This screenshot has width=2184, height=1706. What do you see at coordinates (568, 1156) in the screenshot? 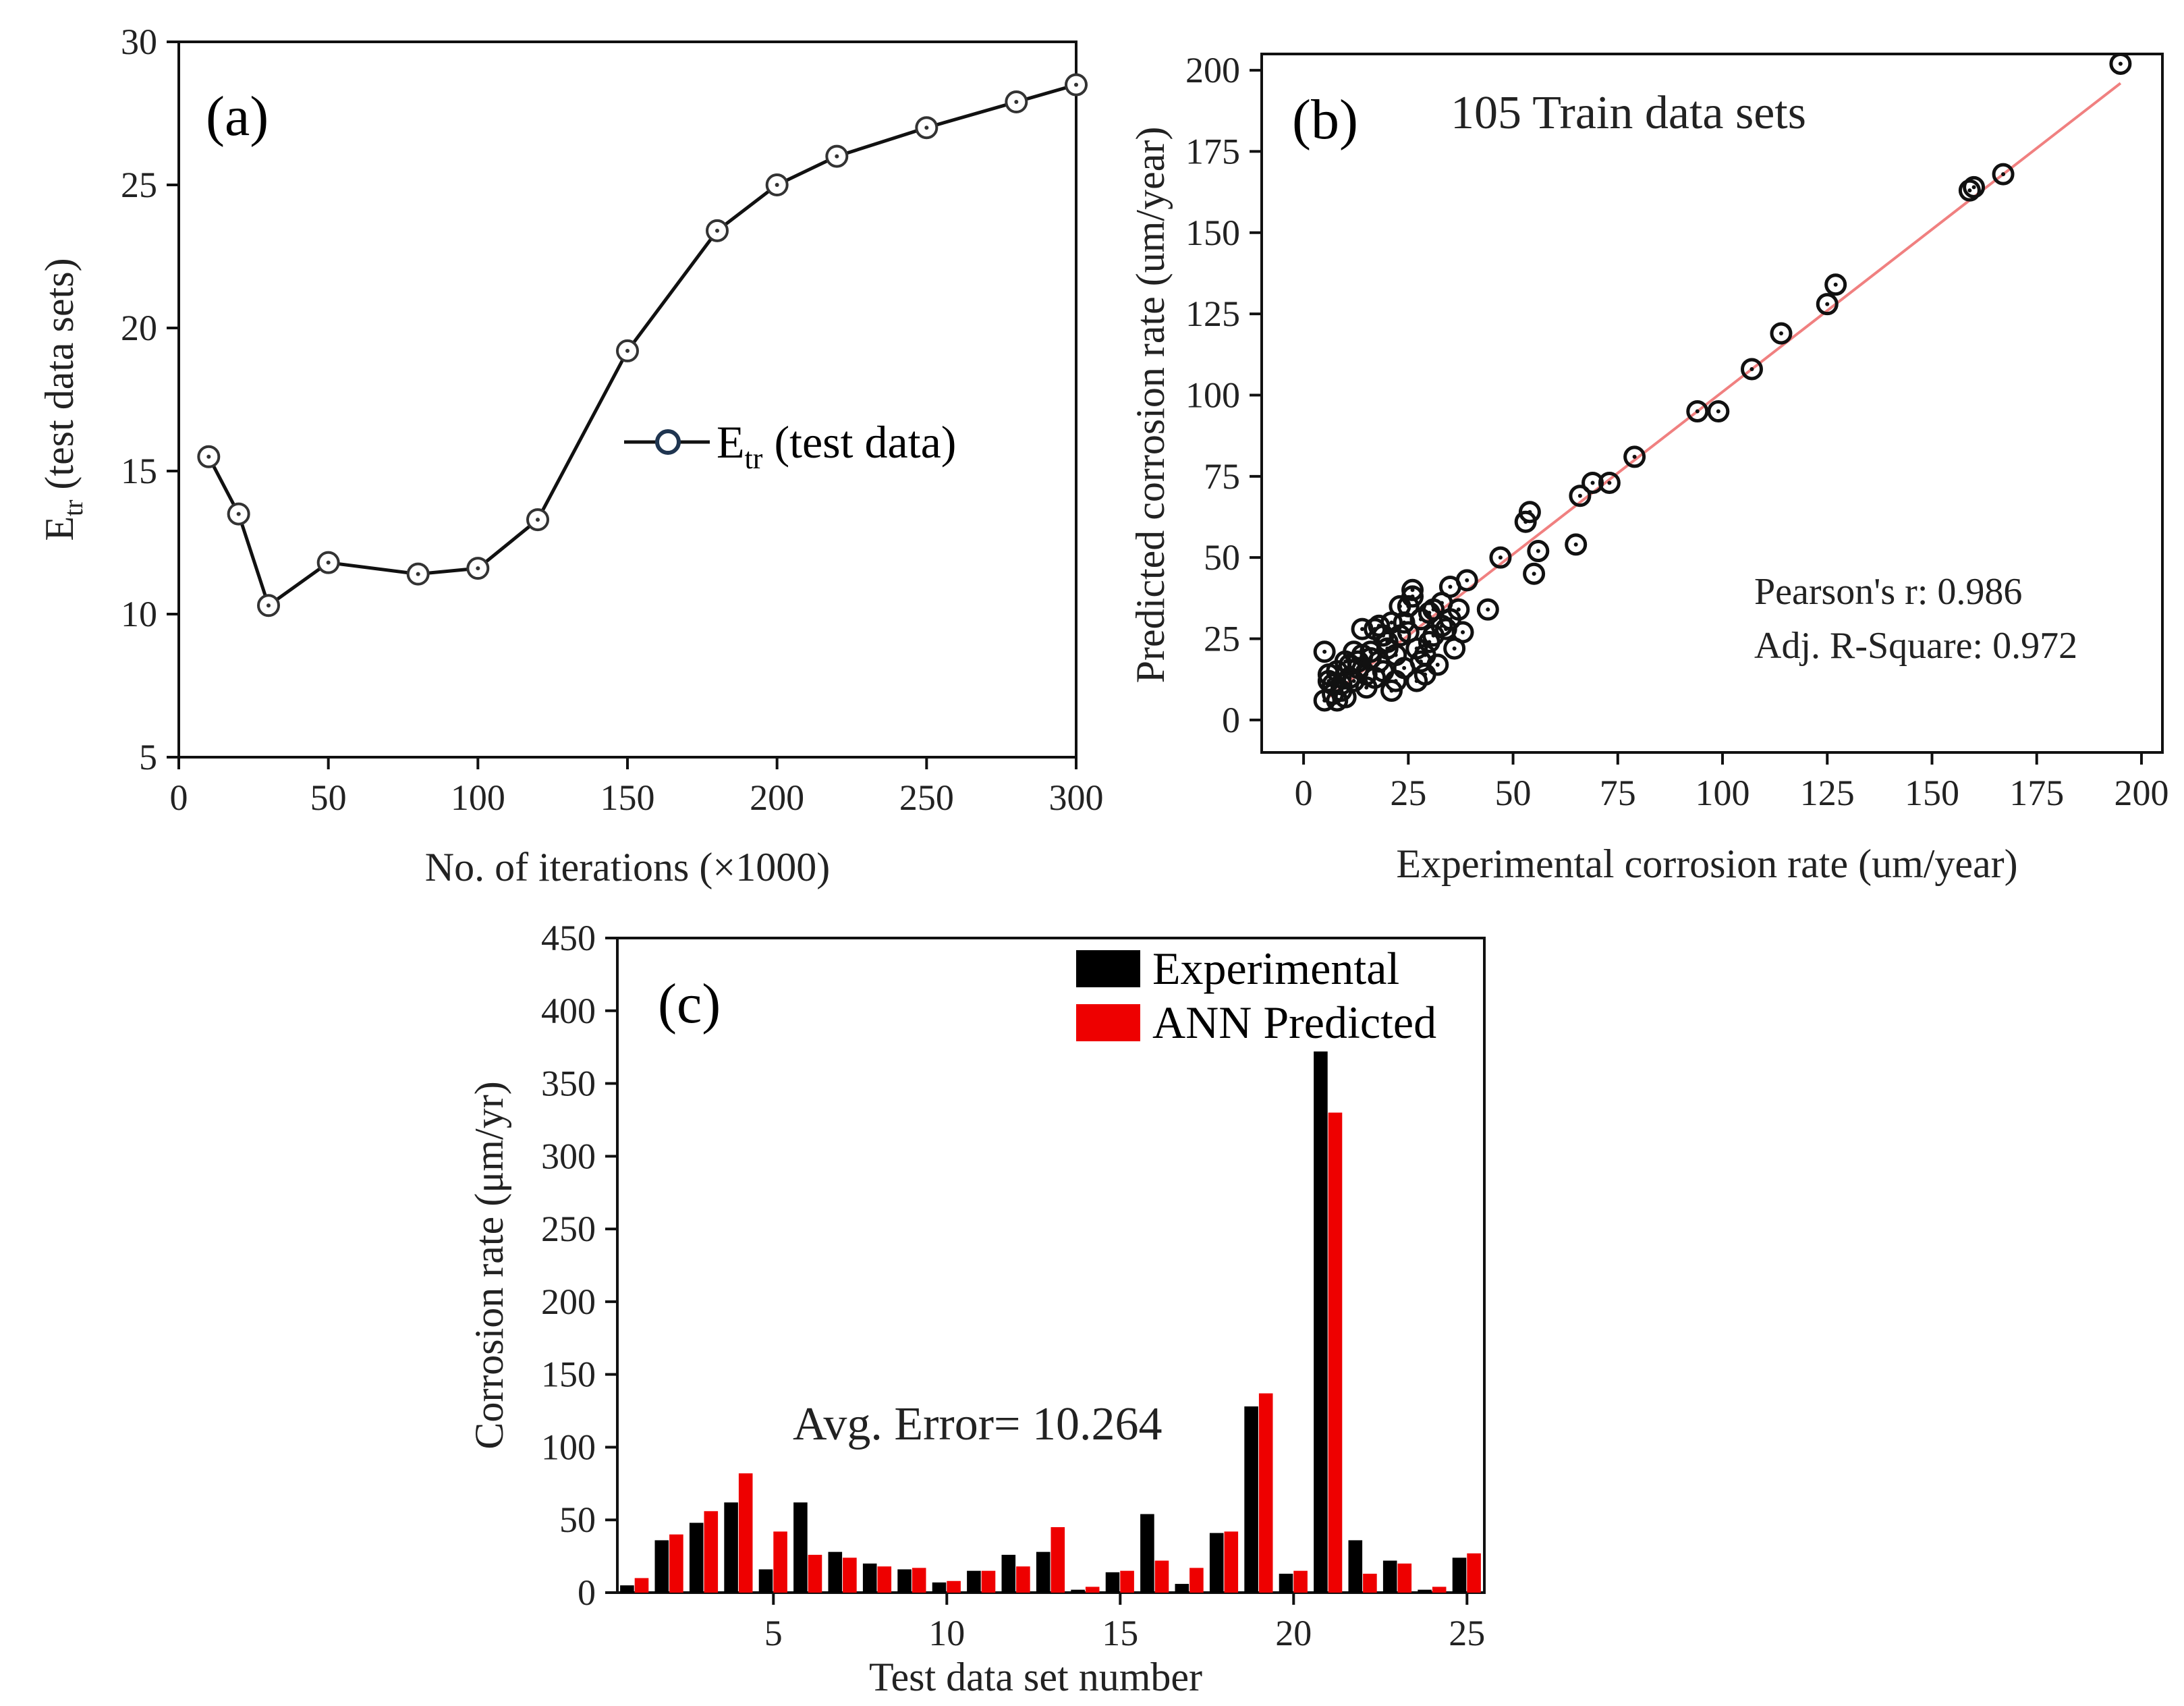
I see `panel-c-y-tick-label: 300` at bounding box center [568, 1156].